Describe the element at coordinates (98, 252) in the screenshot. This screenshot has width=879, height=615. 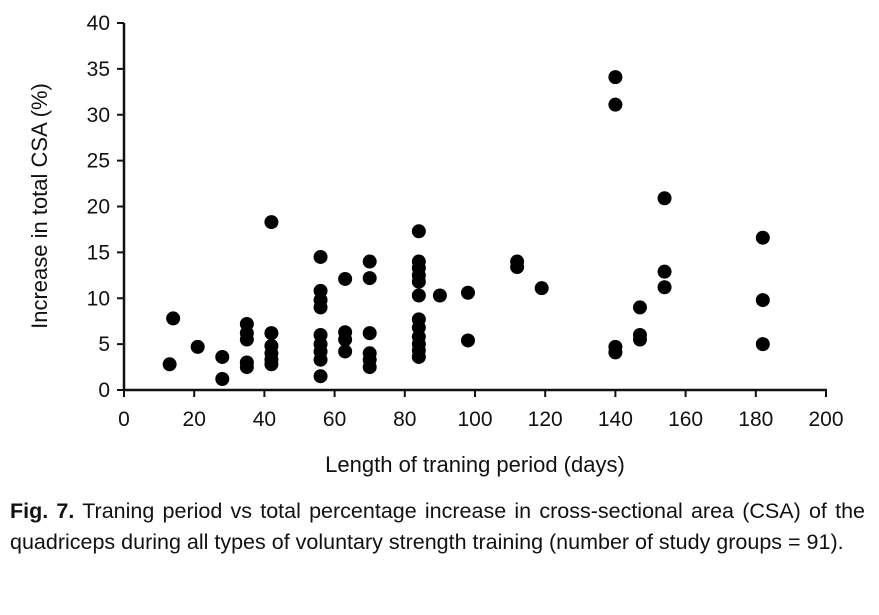
I see `y-tick-label: 15` at that location.